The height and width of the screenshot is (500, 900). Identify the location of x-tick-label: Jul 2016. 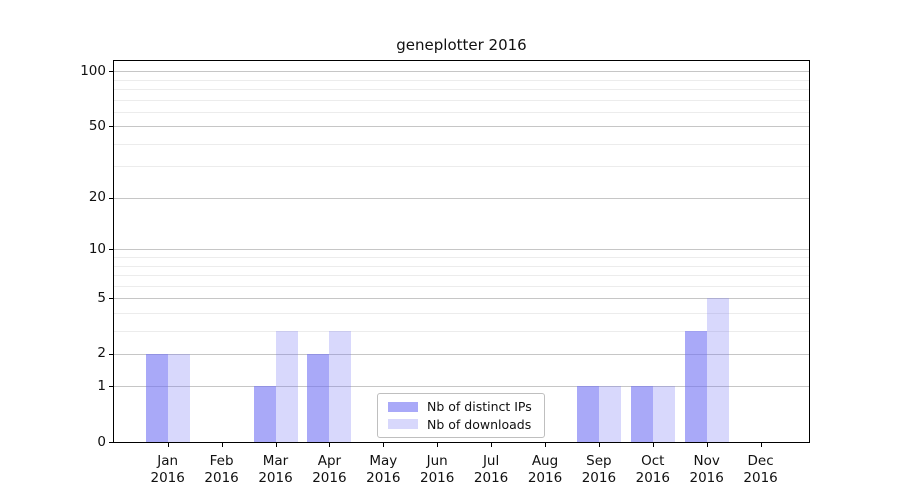
(491, 470).